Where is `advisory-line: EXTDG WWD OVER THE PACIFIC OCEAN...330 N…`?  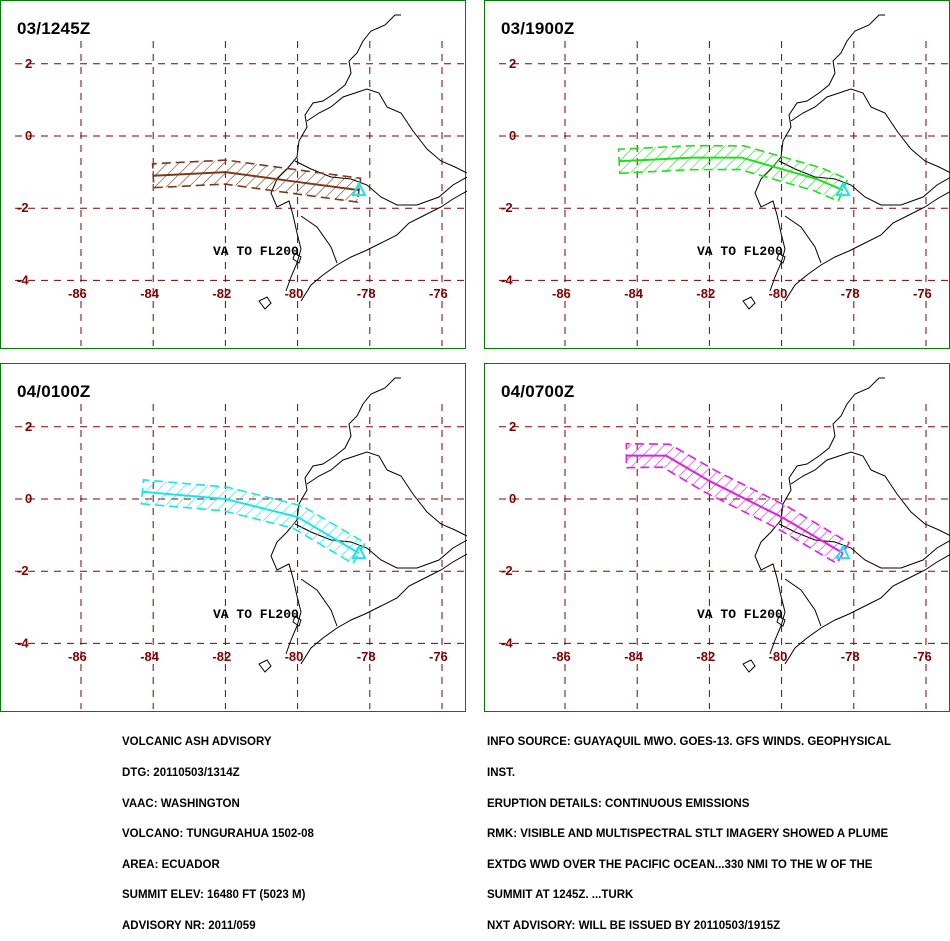 advisory-line: EXTDG WWD OVER THE PACIFIC OCEAN...330 N… is located at coordinates (680, 864).